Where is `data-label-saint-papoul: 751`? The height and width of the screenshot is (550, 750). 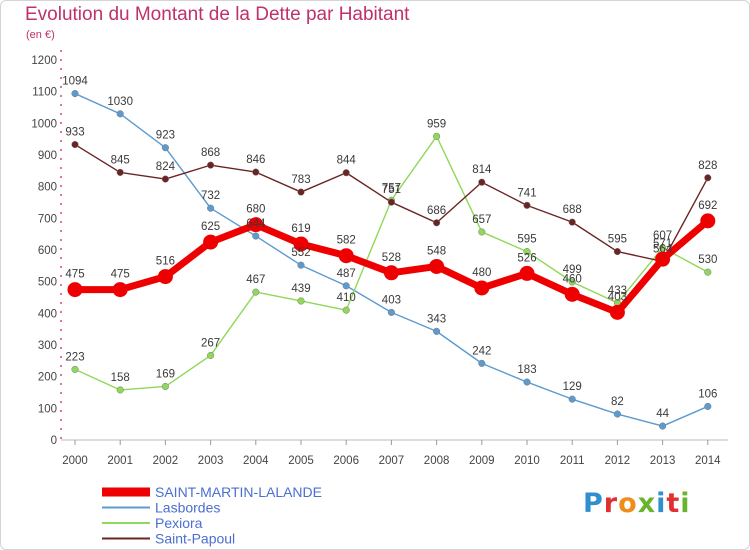 data-label-saint-papoul: 751 is located at coordinates (391, 190).